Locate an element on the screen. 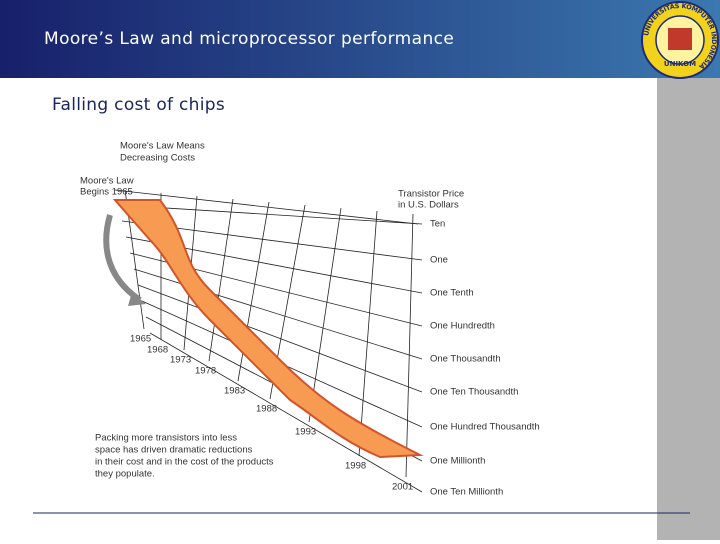 This screenshot has width=720, height=544. price-label: Ten is located at coordinates (437, 224).